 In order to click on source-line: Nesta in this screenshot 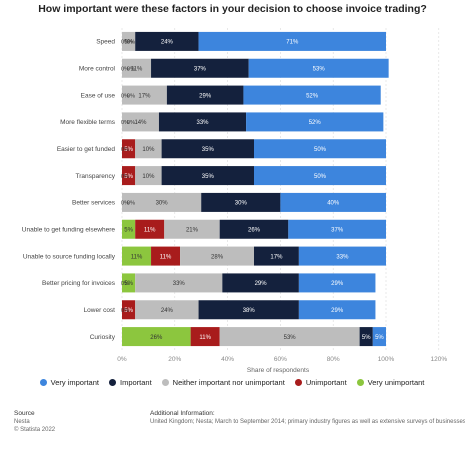, I will do `click(22, 422)`.